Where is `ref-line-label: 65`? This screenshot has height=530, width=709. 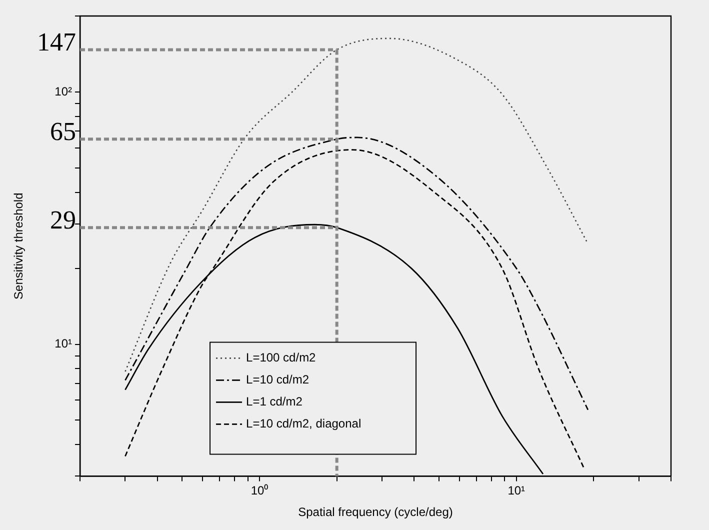
ref-line-label: 65 is located at coordinates (63, 131).